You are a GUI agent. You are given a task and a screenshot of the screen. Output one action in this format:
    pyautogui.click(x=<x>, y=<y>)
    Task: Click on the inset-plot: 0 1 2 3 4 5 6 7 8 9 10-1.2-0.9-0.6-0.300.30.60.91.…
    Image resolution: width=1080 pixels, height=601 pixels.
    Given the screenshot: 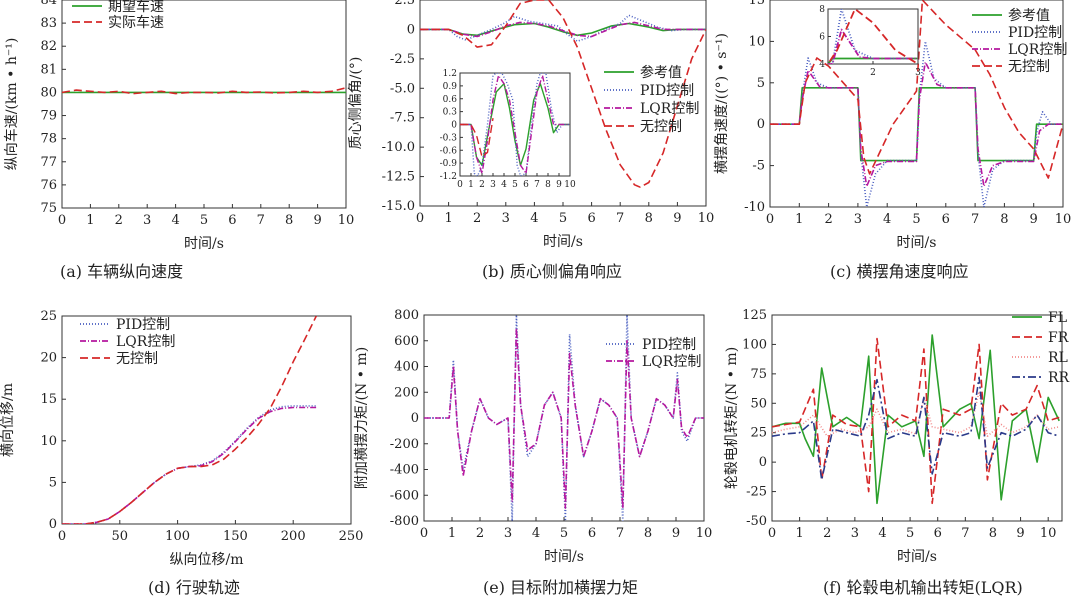 What is the action you would take?
    pyautogui.click(x=508, y=129)
    